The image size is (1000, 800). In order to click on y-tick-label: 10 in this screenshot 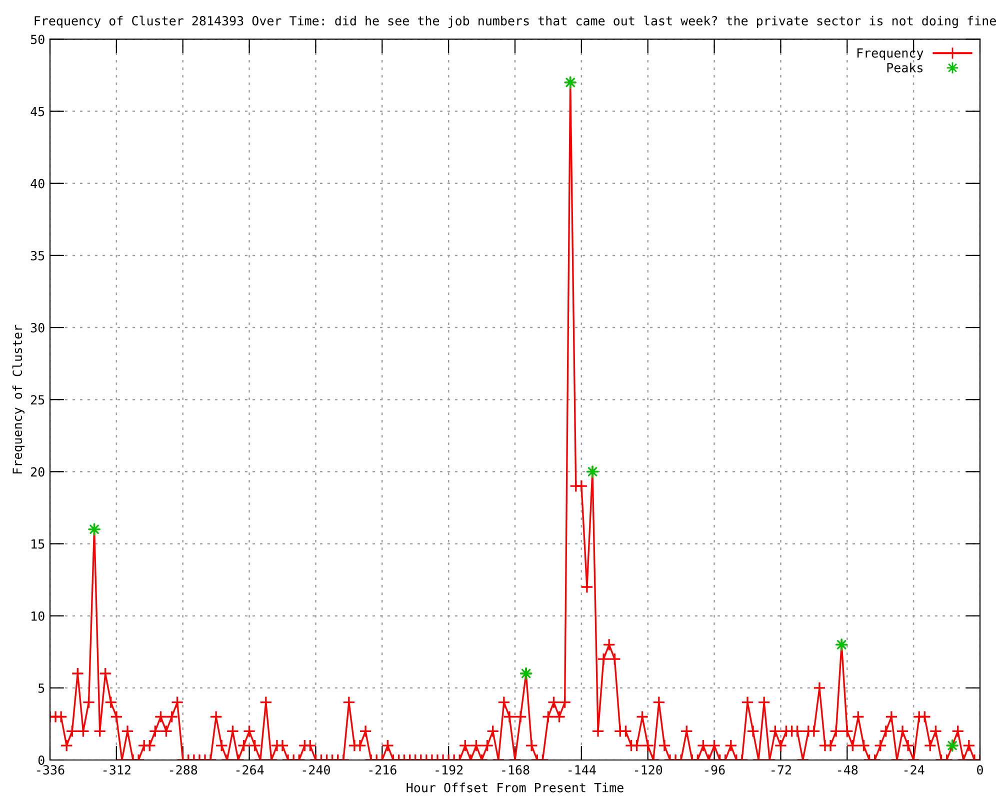, I will do `click(38, 616)`.